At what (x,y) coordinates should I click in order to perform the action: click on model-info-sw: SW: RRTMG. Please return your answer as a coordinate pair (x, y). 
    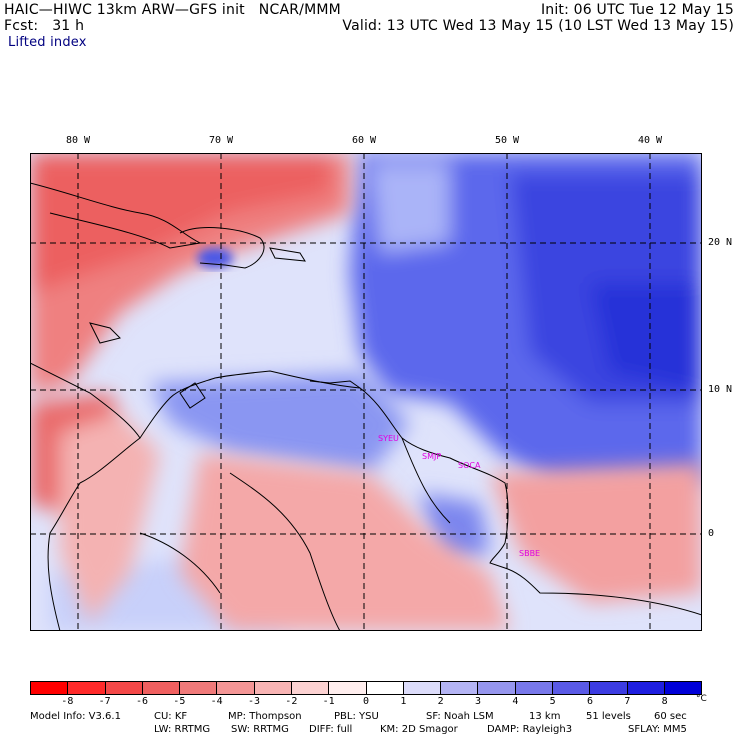
    Looking at the image, I should click on (260, 729).